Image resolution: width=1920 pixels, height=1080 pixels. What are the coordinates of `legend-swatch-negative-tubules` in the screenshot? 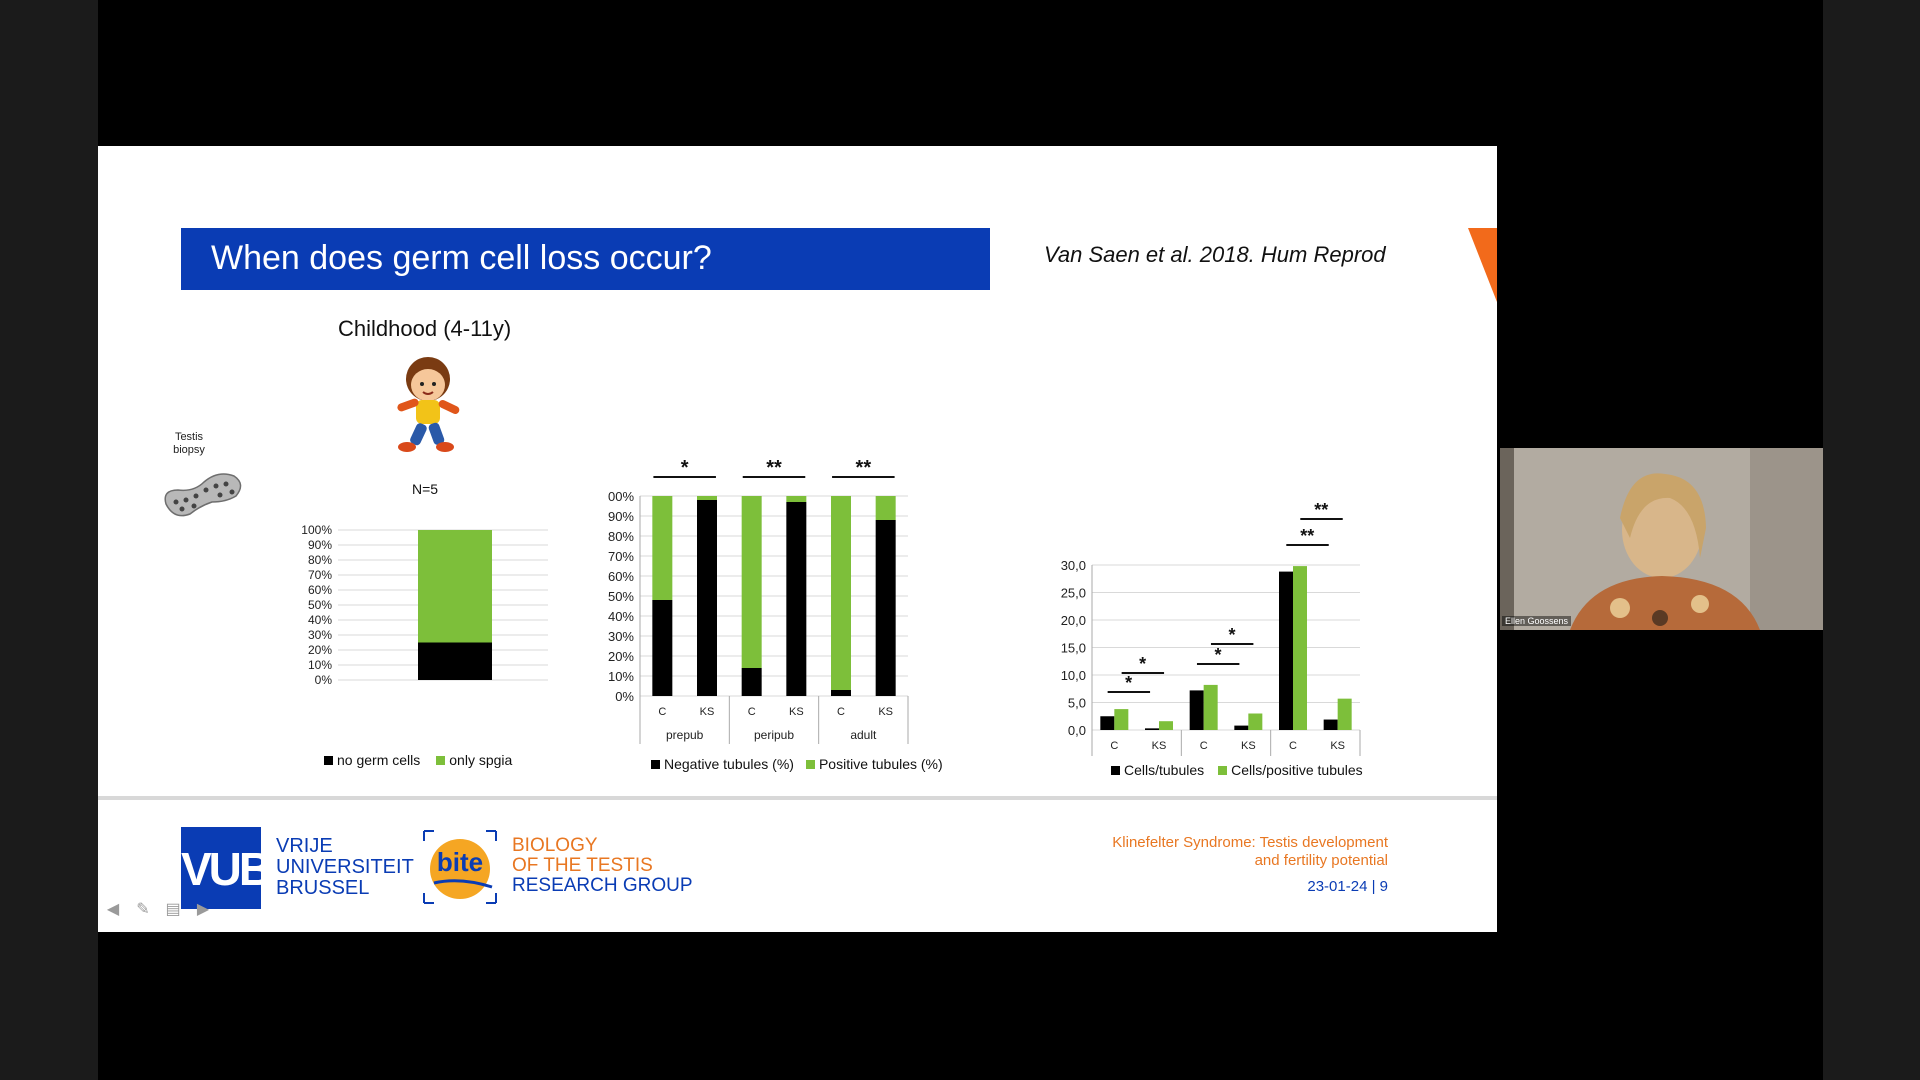 It's located at (655, 764).